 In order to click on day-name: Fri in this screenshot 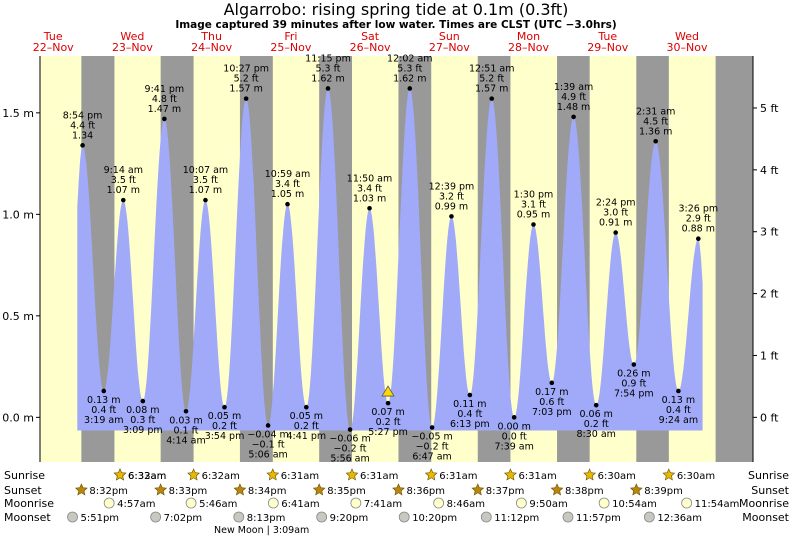, I will do `click(290, 36)`.